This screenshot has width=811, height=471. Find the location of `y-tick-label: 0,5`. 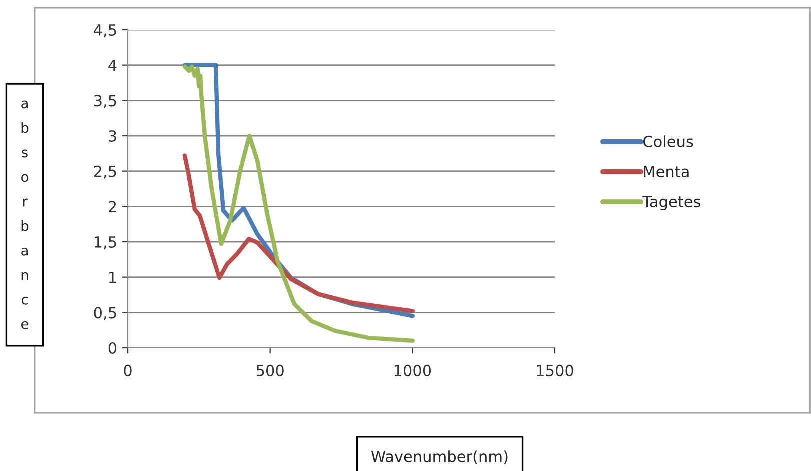

y-tick-label: 0,5 is located at coordinates (105, 313).